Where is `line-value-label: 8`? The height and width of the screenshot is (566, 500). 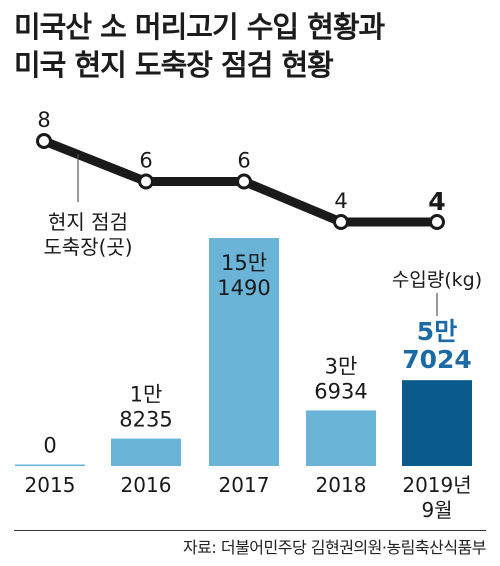 line-value-label: 8 is located at coordinates (43, 120).